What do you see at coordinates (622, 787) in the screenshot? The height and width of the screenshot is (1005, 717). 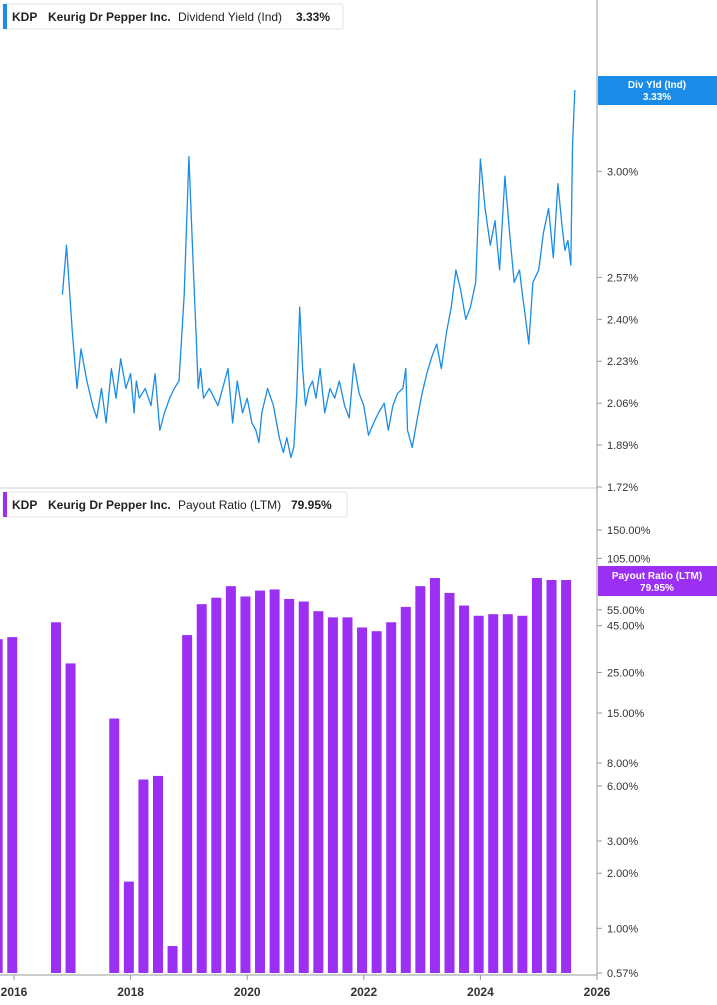 I see `y-tick-label: 6.00%` at bounding box center [622, 787].